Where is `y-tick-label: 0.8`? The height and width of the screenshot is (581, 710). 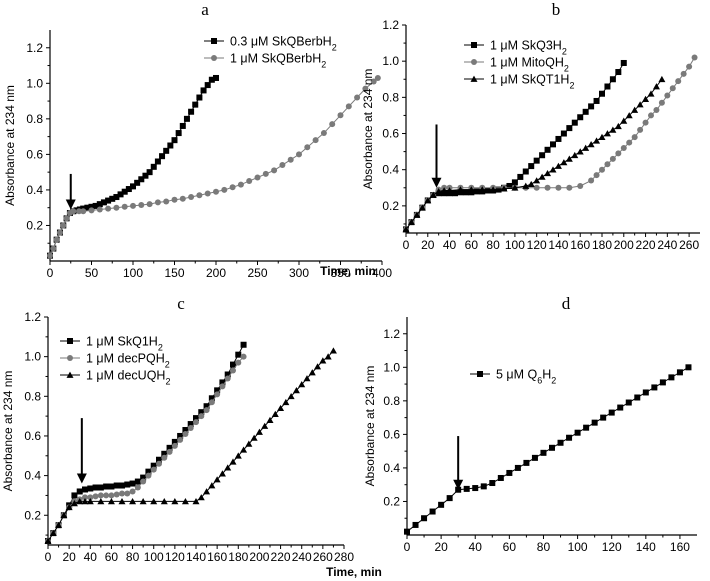
y-tick-label: 0.8 is located at coordinates (32, 396).